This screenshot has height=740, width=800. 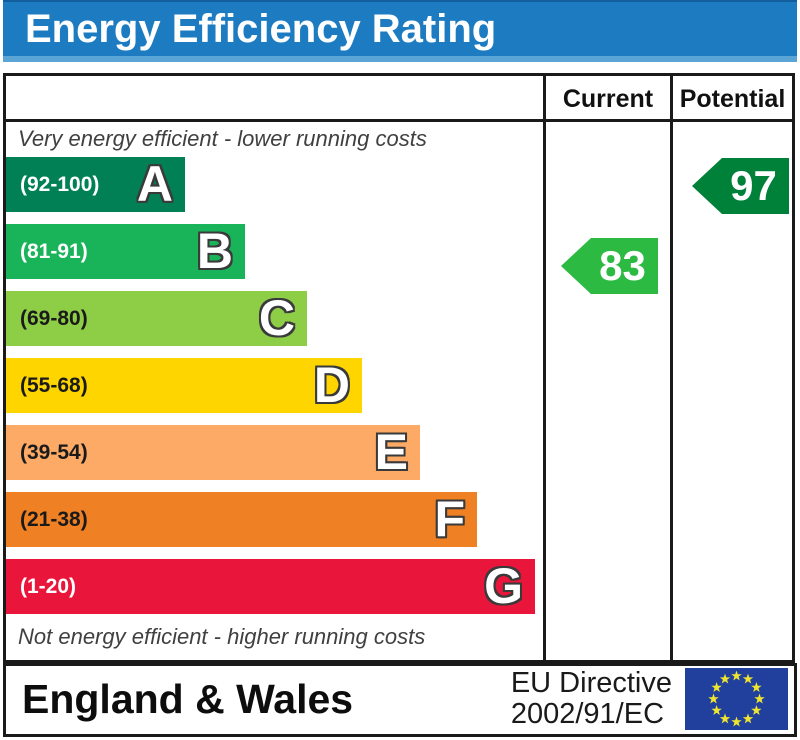 I want to click on band-range-label: (39-54), so click(x=54, y=452).